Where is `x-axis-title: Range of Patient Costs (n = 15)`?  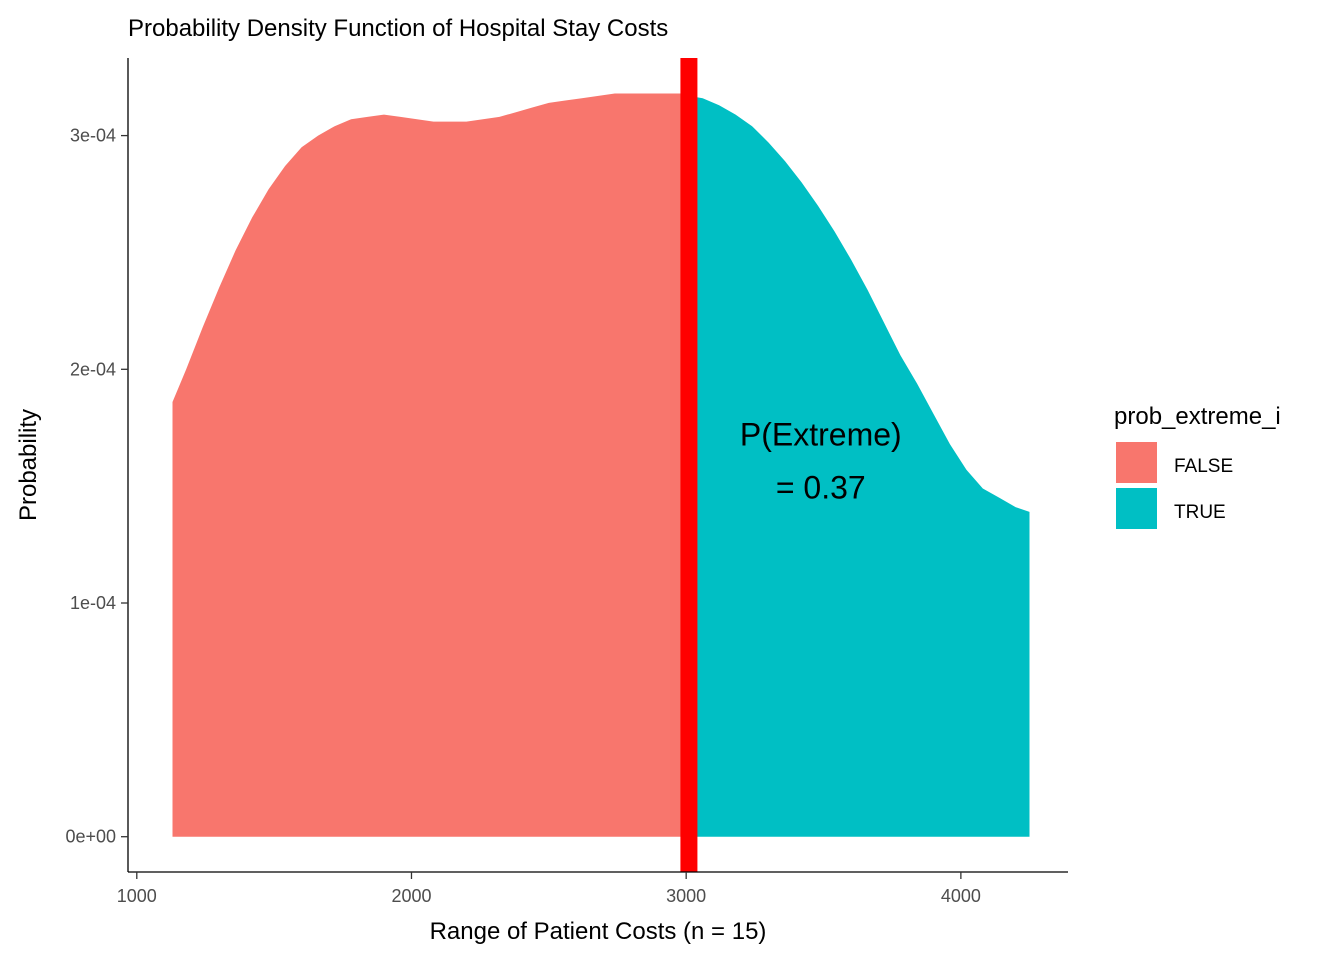
x-axis-title: Range of Patient Costs (n = 15) is located at coordinates (598, 931).